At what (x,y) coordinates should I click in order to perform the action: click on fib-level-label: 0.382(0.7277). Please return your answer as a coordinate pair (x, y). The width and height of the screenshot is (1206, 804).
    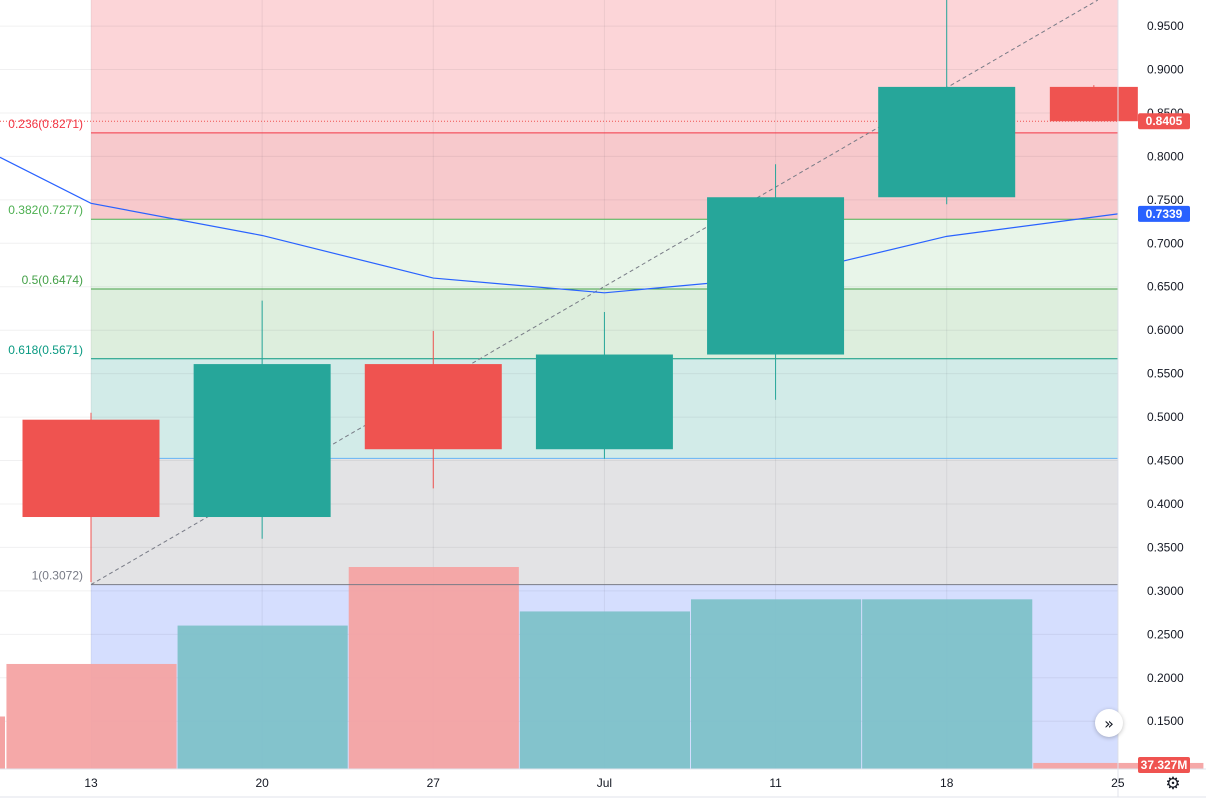
    Looking at the image, I should click on (45, 210).